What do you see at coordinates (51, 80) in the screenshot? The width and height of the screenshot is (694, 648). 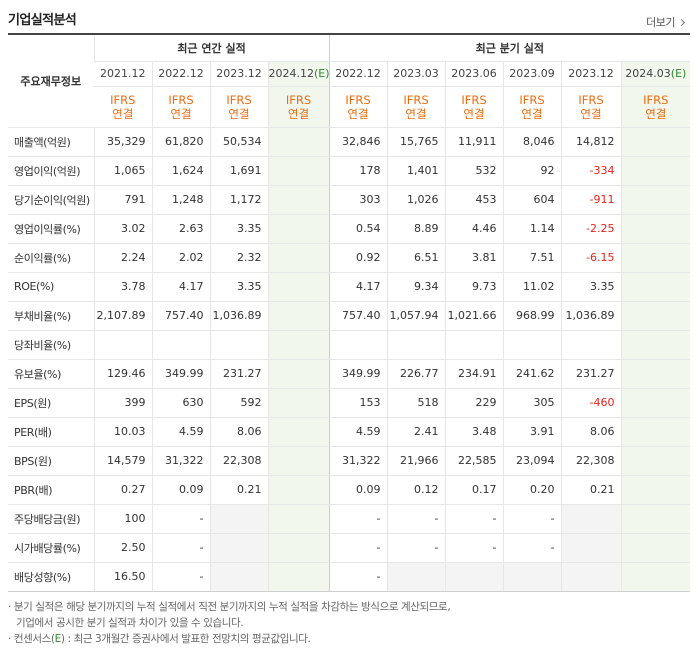 I see `row-label-header: 주요재무정보` at bounding box center [51, 80].